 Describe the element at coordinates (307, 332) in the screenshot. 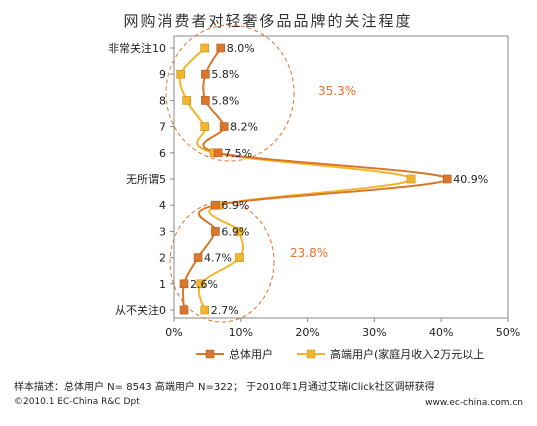

I see `x-tick-label: 20%` at that location.